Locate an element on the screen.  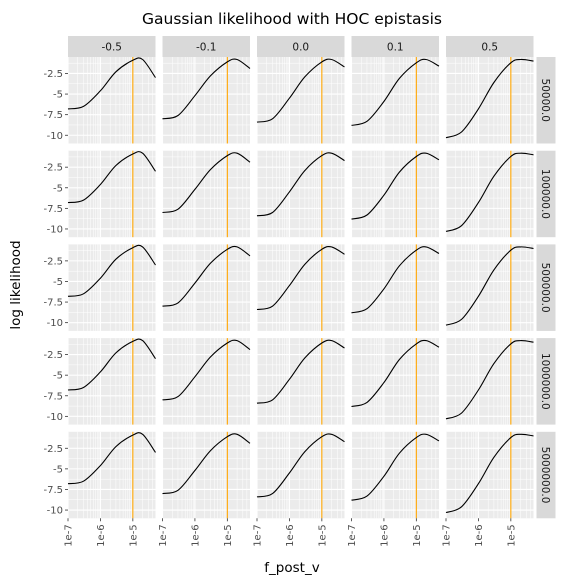
facet-col-label: 0.1 is located at coordinates (395, 48).